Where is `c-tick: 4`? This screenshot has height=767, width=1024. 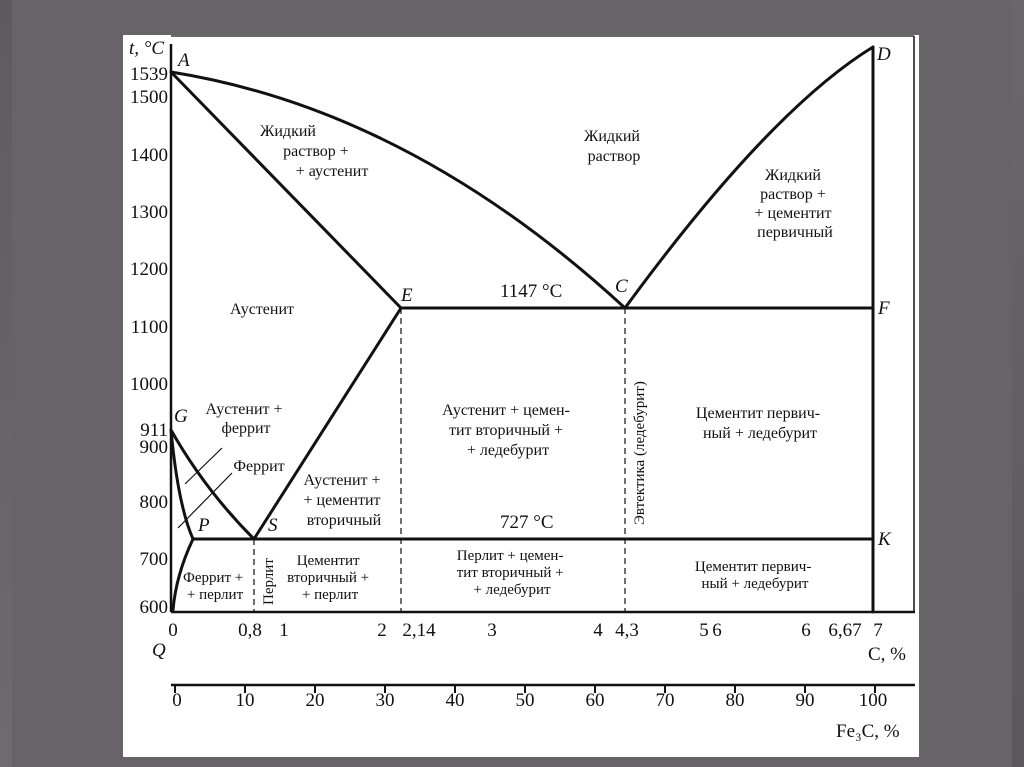
c-tick: 4 is located at coordinates (598, 630).